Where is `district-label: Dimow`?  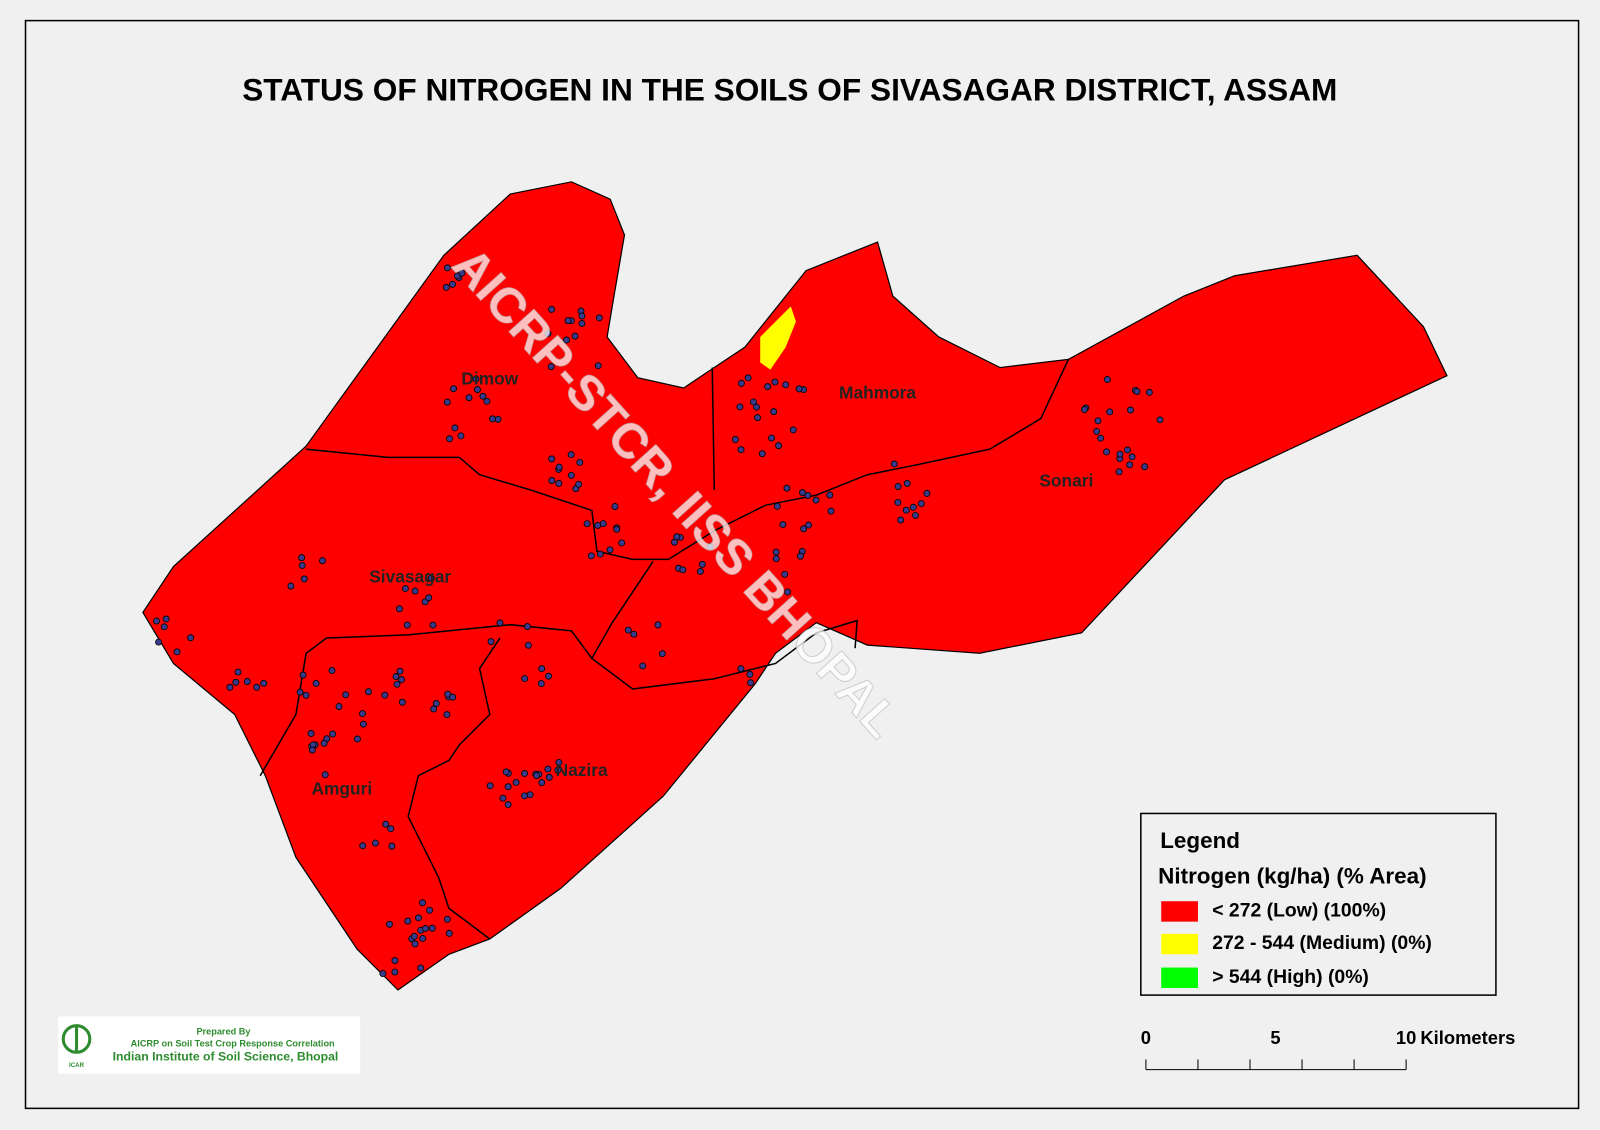
district-label: Dimow is located at coordinates (489, 378).